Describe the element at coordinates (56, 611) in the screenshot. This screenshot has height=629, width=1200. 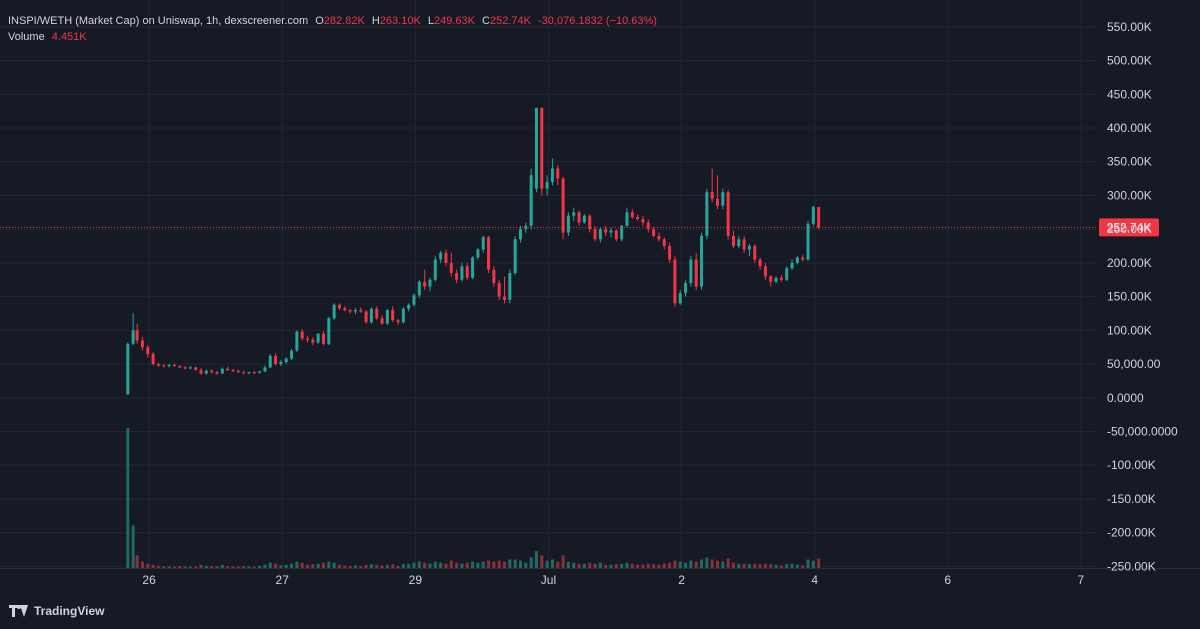
I see `tradingview-watermark: TradingView` at that location.